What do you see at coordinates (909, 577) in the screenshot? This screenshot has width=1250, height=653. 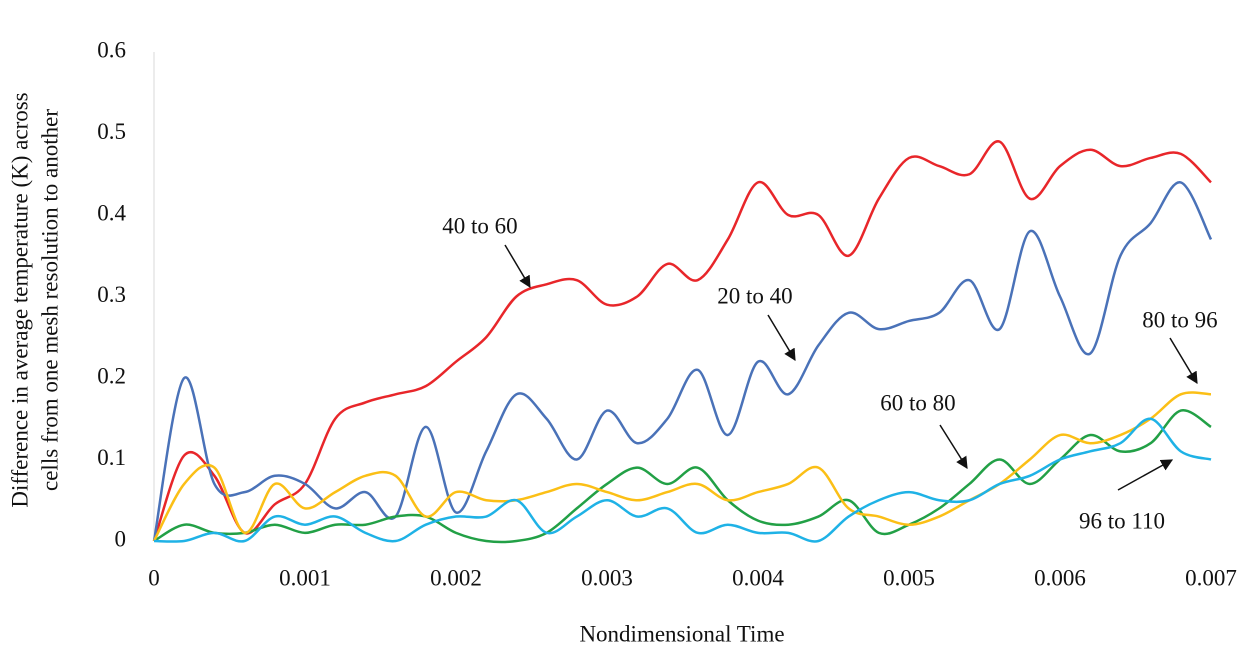 I see `x-tick-label: 0.005` at bounding box center [909, 577].